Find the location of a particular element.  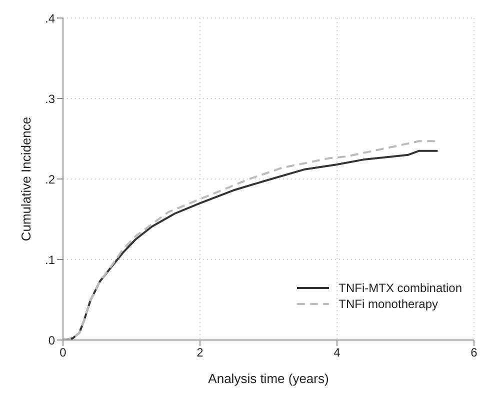

x-tick-label: 0 is located at coordinates (63, 353).